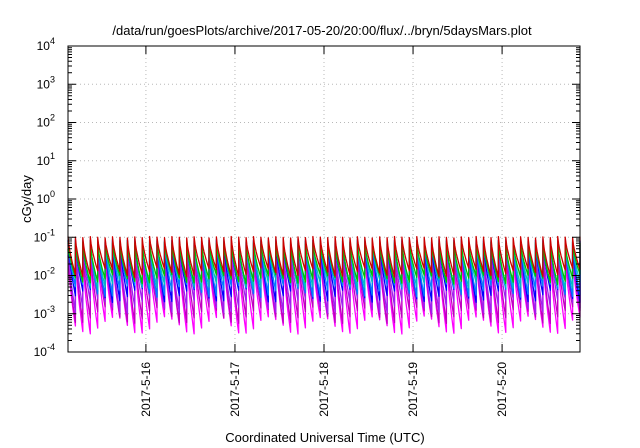 This screenshot has height=448, width=640. I want to click on y-tick-label: 10⁻², so click(44, 274).